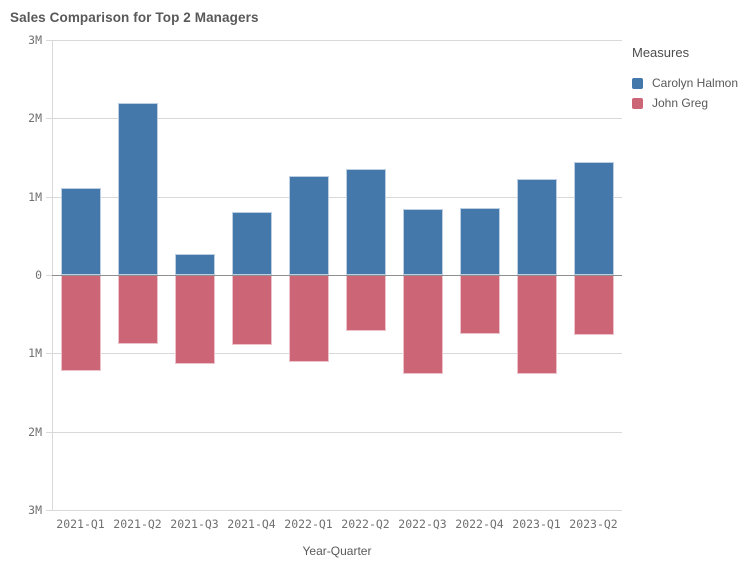 The width and height of the screenshot is (745, 569). What do you see at coordinates (308, 524) in the screenshot?
I see `x-tick-label: 2022-Q1` at bounding box center [308, 524].